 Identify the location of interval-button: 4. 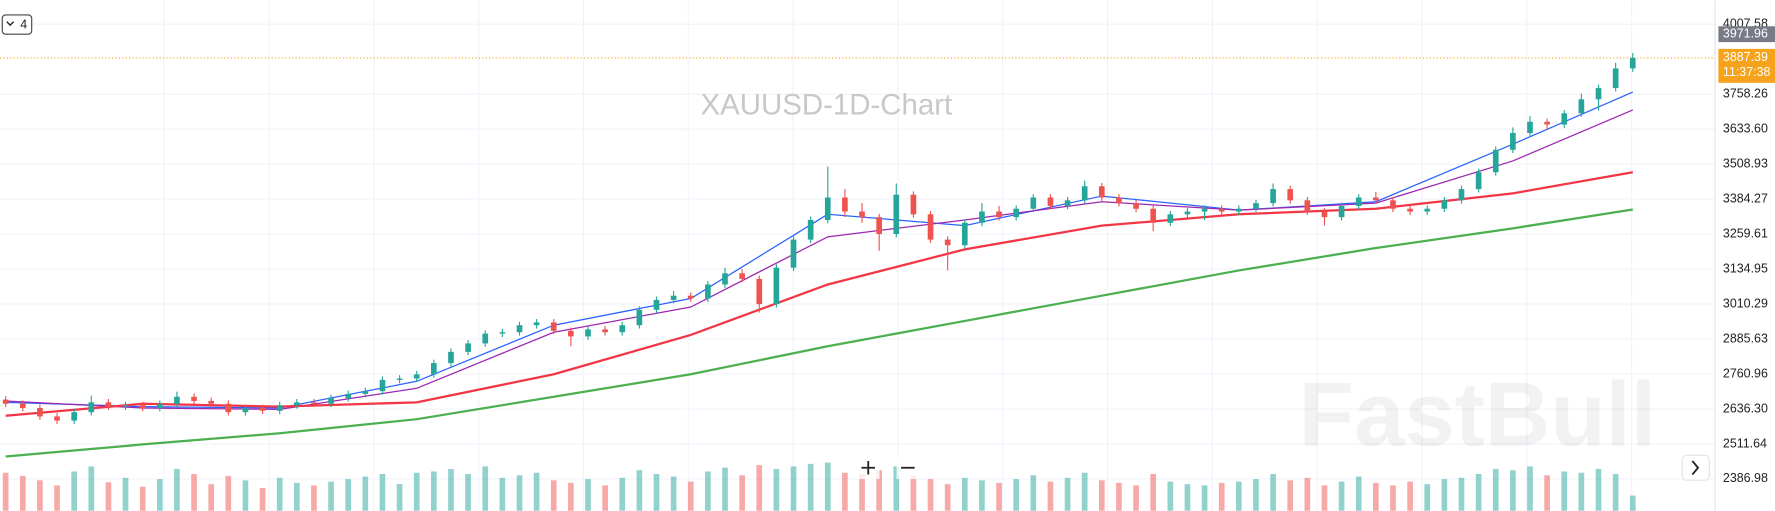
(17, 24).